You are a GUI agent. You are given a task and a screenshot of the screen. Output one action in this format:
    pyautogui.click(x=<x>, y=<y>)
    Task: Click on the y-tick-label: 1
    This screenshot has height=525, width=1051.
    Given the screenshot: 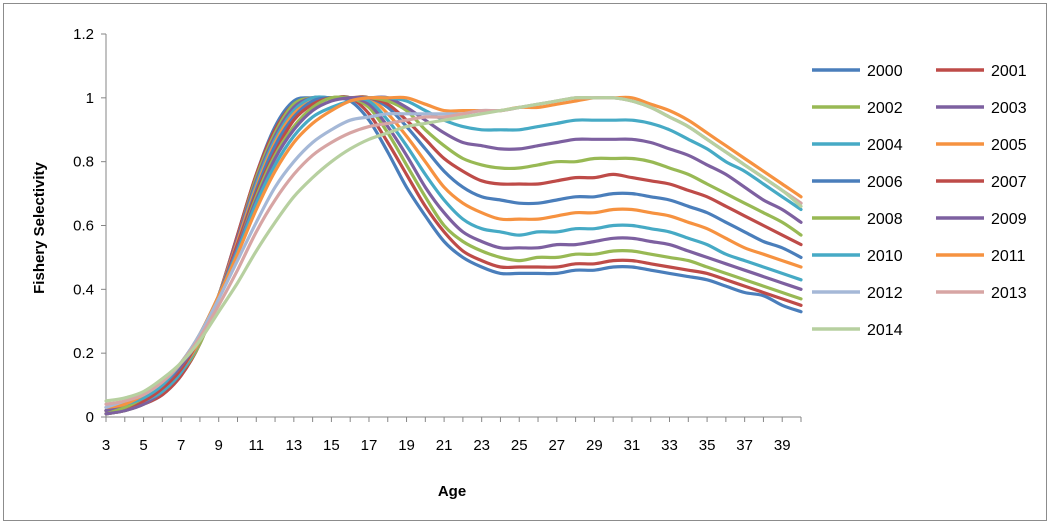 What is the action you would take?
    pyautogui.click(x=90, y=98)
    